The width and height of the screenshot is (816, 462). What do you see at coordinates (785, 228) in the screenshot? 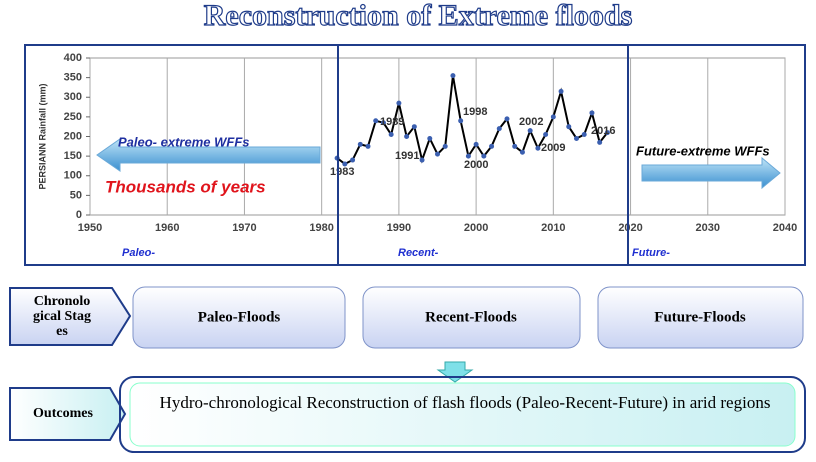
I see `x-tick-label: 2040` at bounding box center [785, 228].